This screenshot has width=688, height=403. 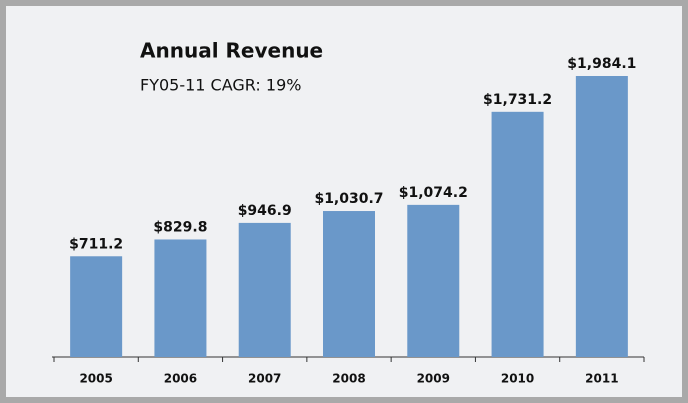 What do you see at coordinates (517, 379) in the screenshot?
I see `x-tick-label: 2010` at bounding box center [517, 379].